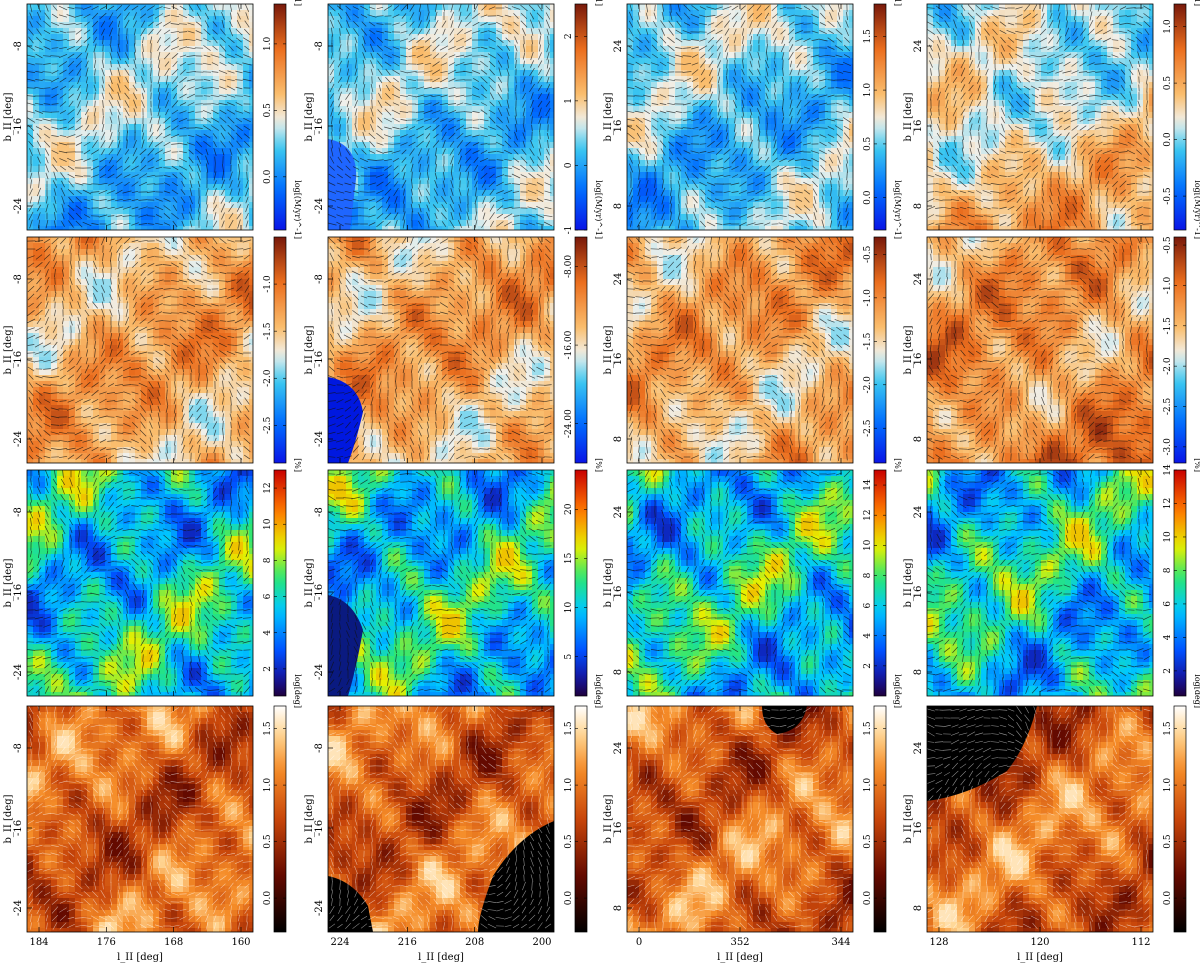 The width and height of the screenshot is (1200, 968). Describe the element at coordinates (474, 942) in the screenshot. I see `x-tick-label: 208` at that location.